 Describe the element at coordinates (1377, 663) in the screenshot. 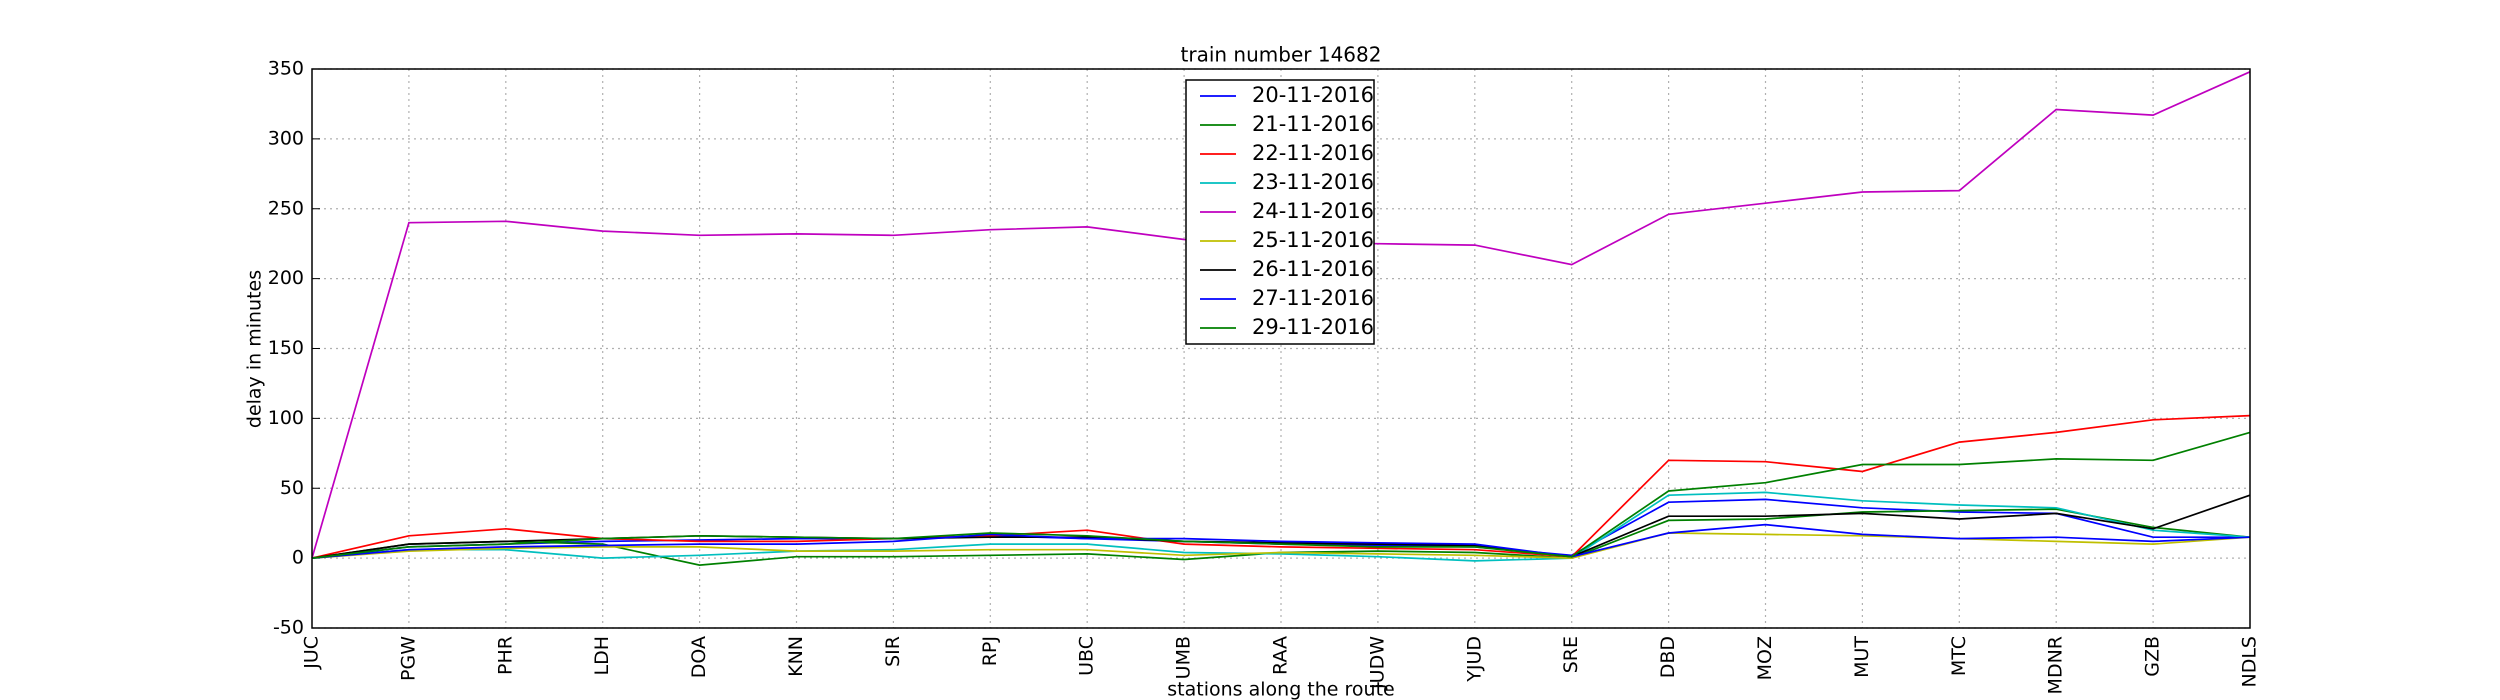

I see `x-tick-label: JUDW` at that location.